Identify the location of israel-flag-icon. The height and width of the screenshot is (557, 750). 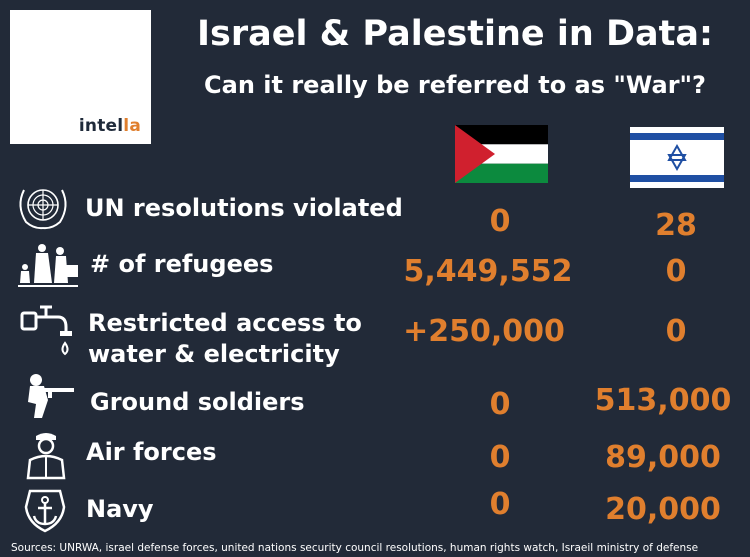
(677, 157).